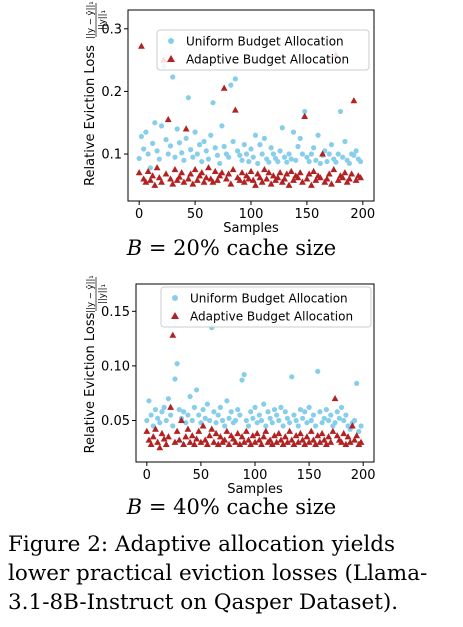 This screenshot has width=463, height=627. I want to click on y-tick-label: 0.2, so click(111, 92).